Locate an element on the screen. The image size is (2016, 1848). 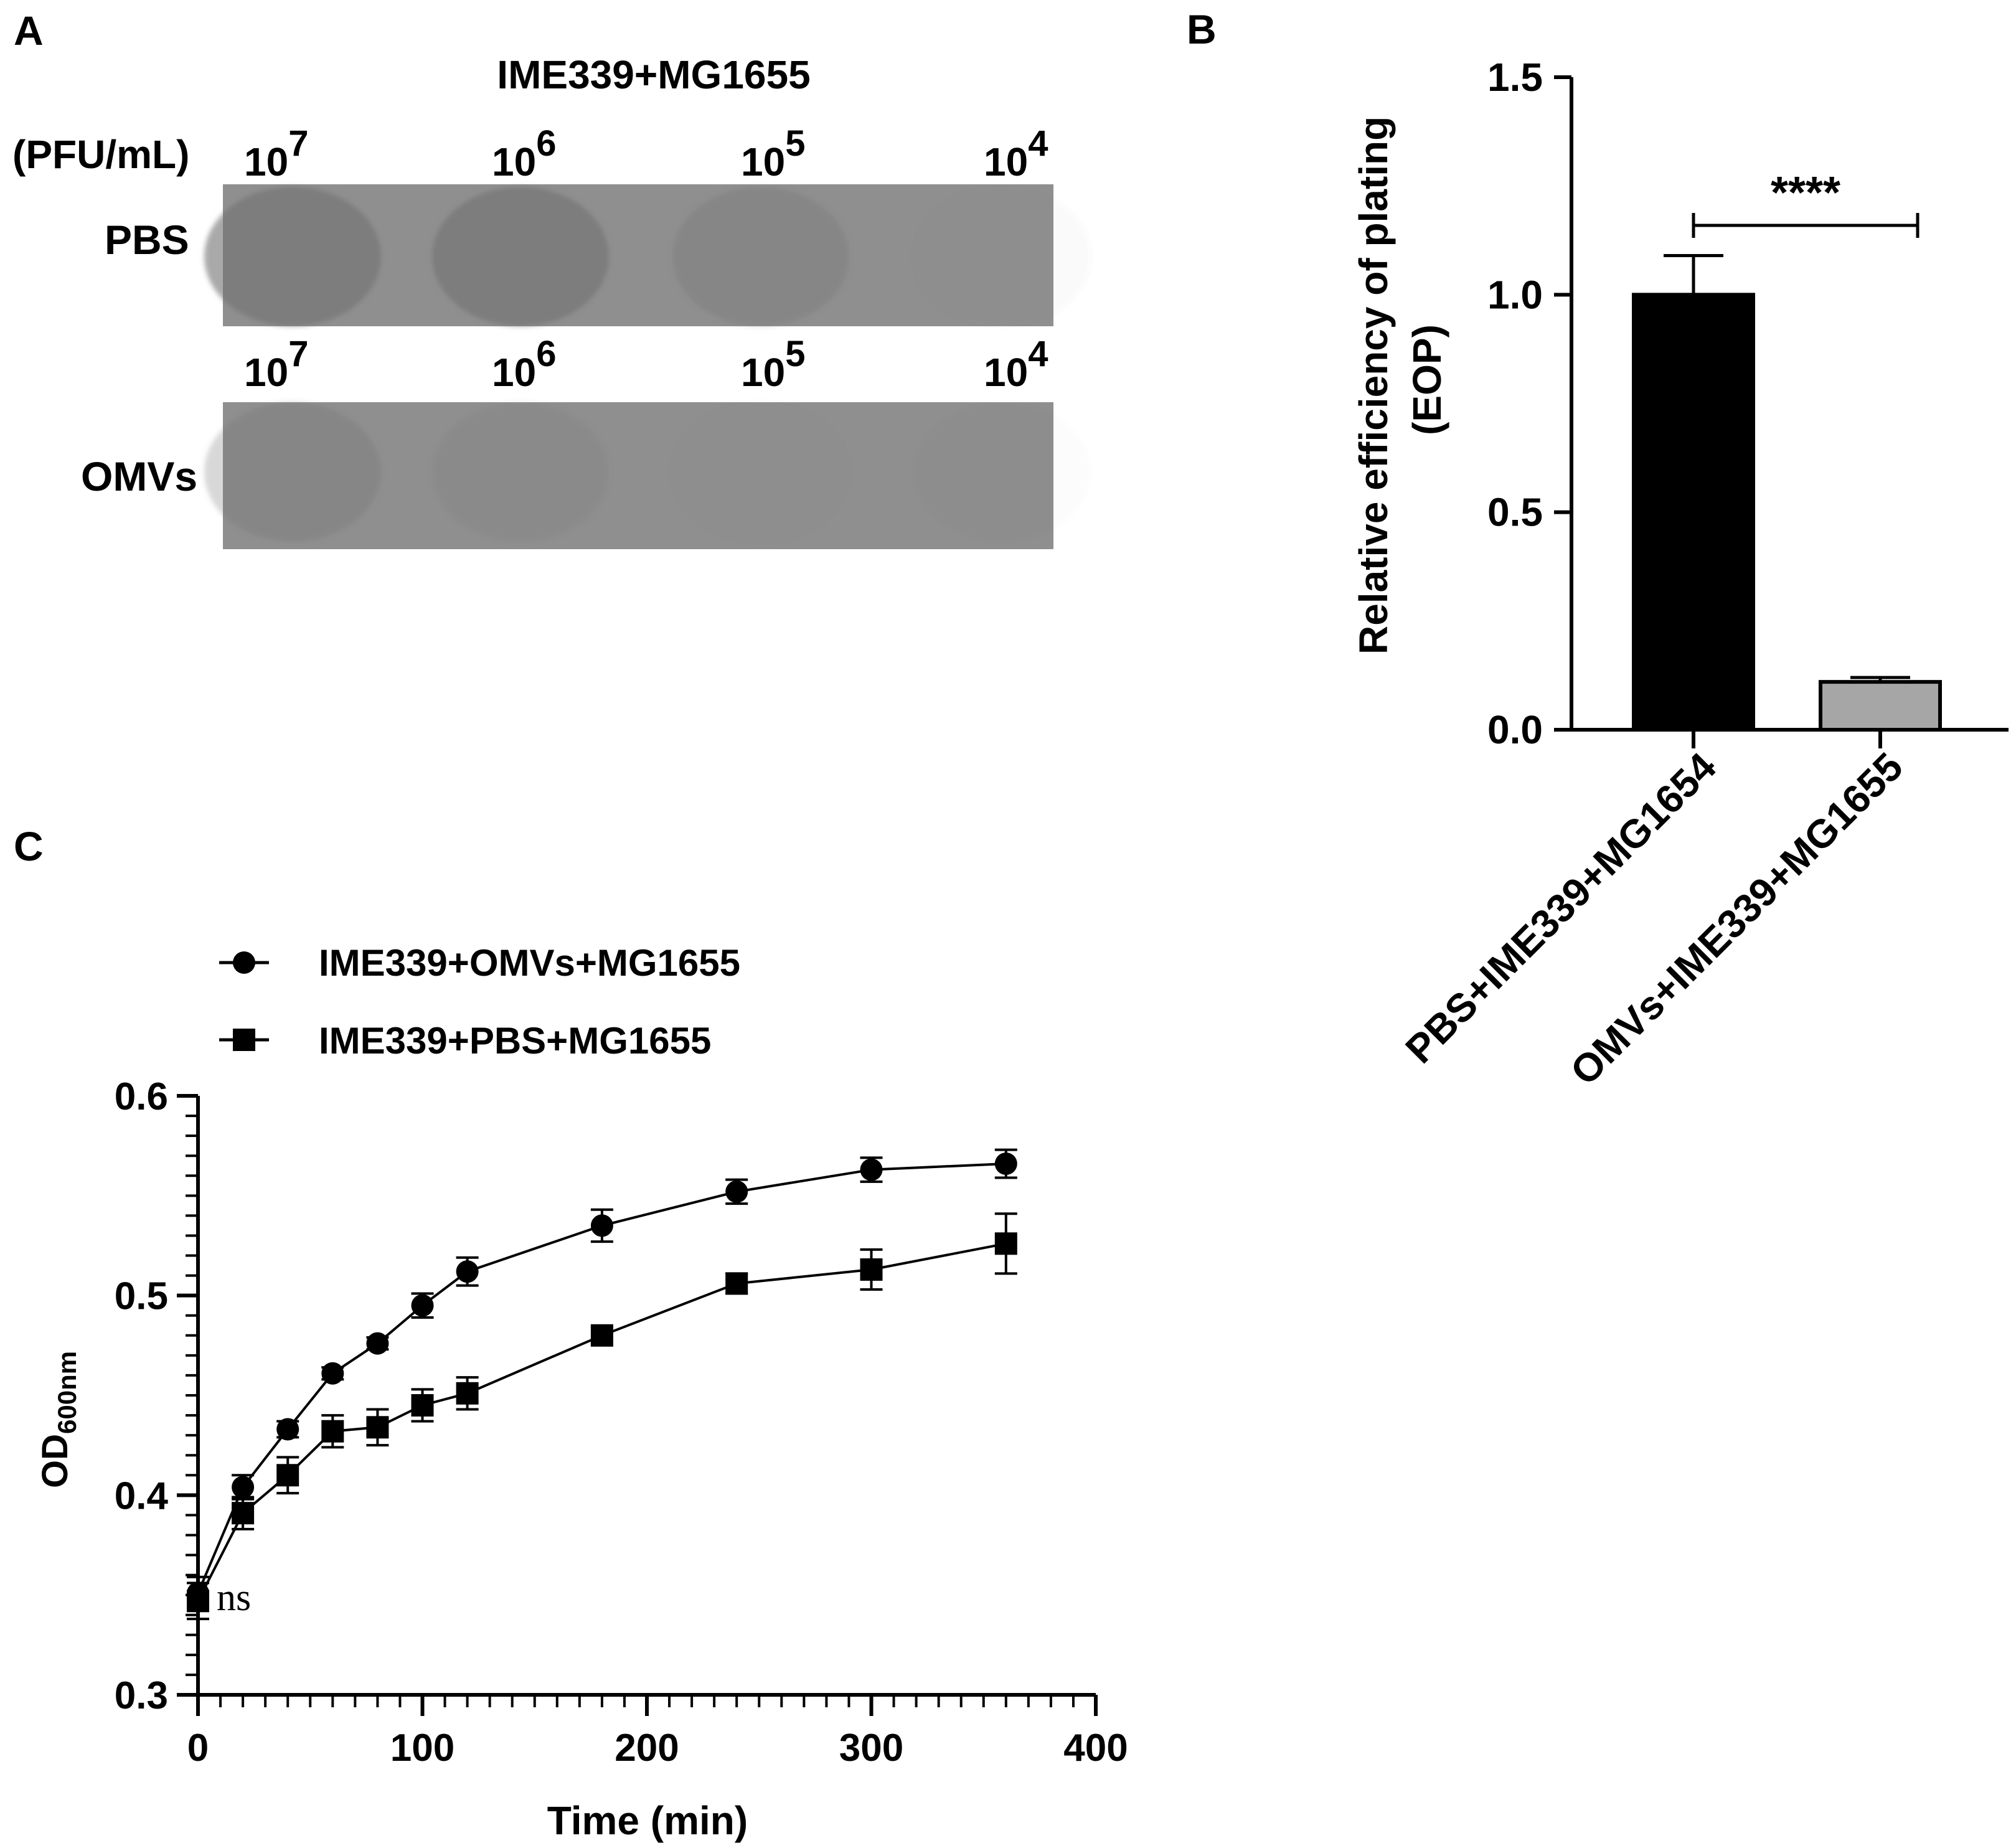
panel-a-letter: A is located at coordinates (29, 30).